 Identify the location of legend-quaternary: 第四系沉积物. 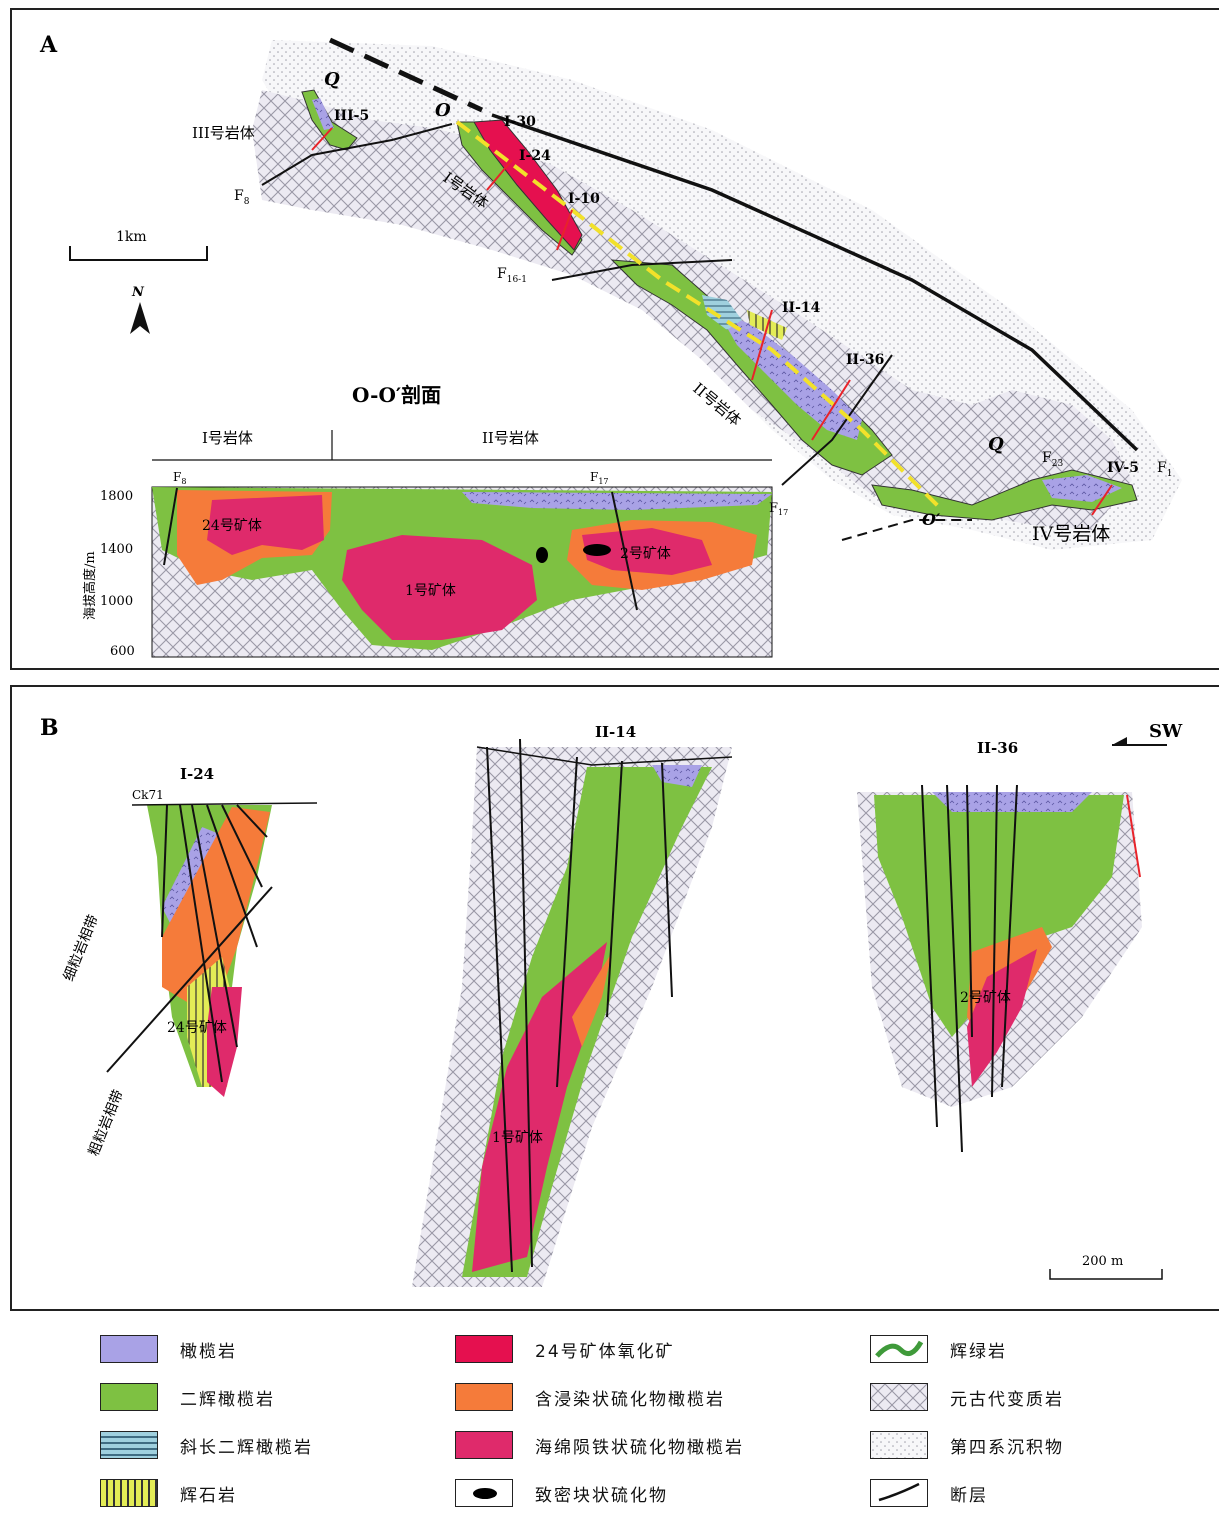
(967, 1445).